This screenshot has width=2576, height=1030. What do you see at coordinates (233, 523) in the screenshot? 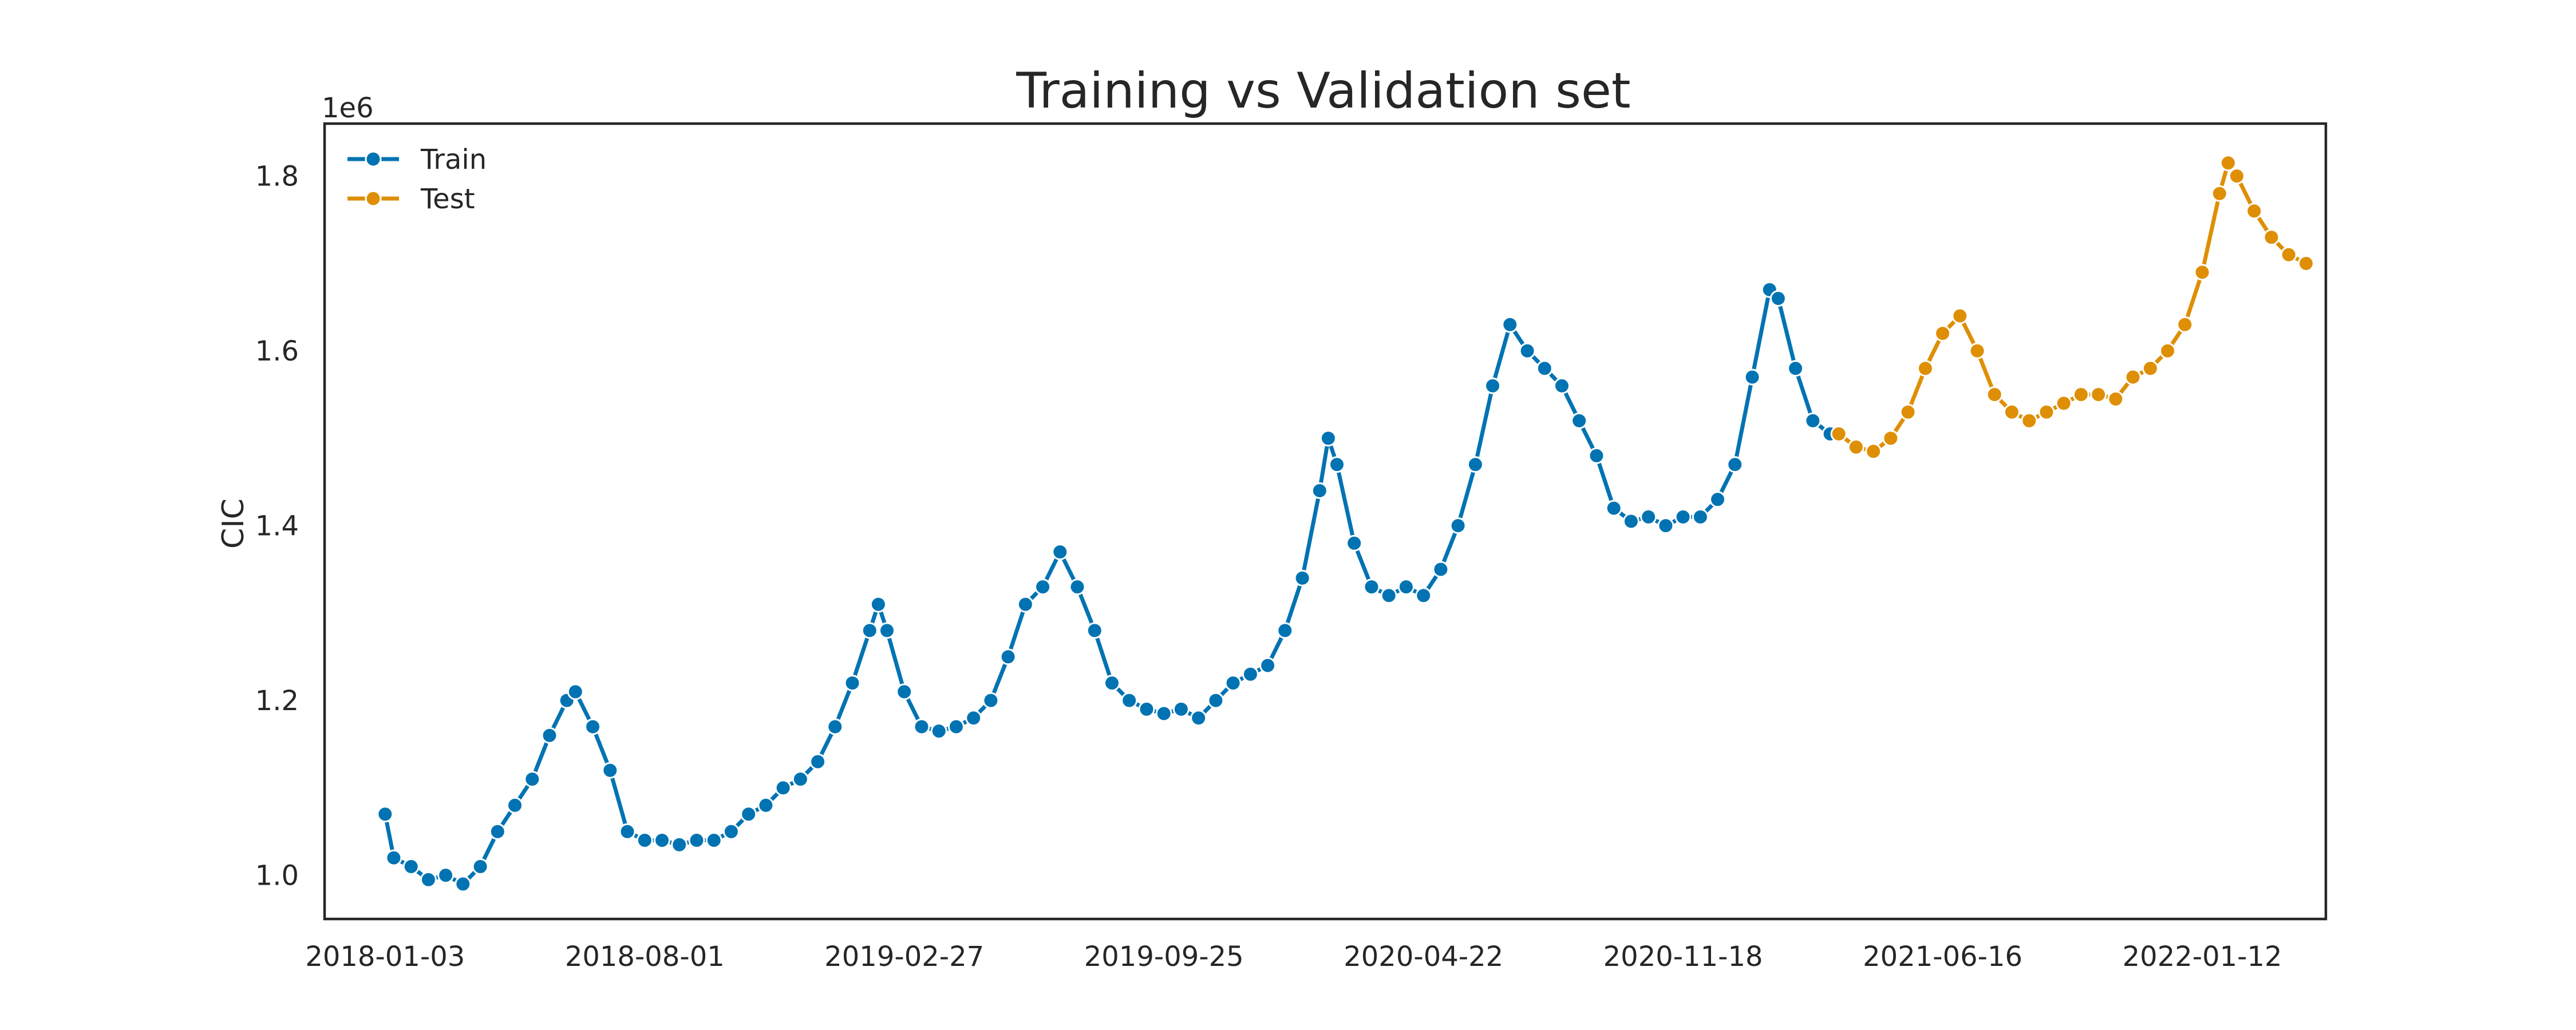
I see `y-axis-label: CIC` at bounding box center [233, 523].